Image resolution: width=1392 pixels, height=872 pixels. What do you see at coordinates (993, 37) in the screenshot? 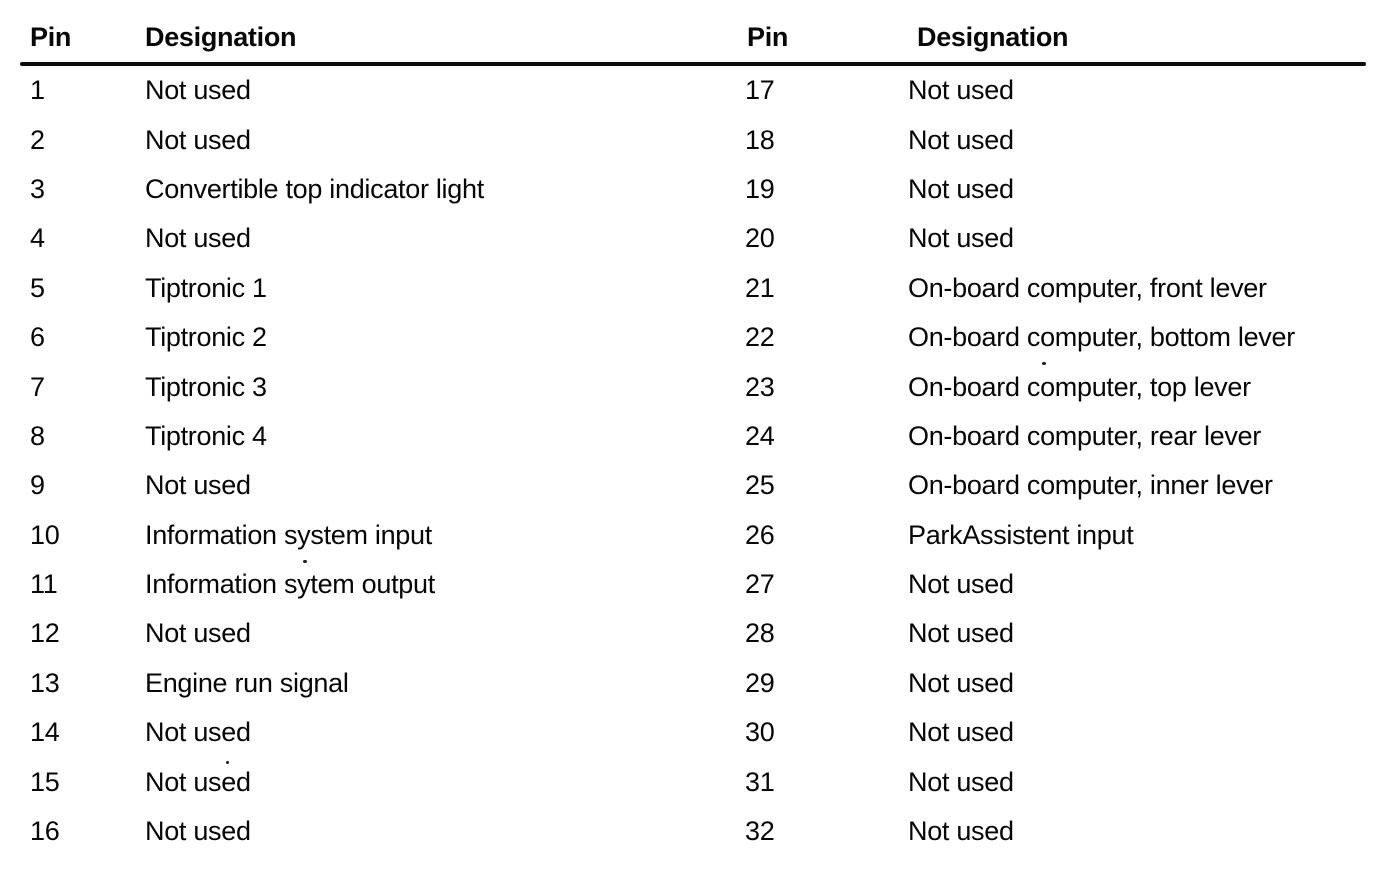
I see `column-header-designation-right: Designation` at bounding box center [993, 37].